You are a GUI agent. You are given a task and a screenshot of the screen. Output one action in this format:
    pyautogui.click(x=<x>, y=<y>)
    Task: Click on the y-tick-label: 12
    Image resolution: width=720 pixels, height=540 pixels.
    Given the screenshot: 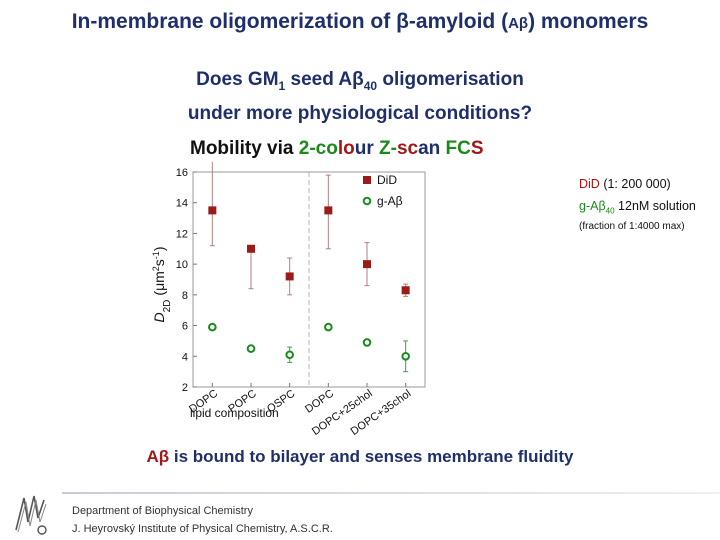 What is the action you would take?
    pyautogui.click(x=182, y=234)
    